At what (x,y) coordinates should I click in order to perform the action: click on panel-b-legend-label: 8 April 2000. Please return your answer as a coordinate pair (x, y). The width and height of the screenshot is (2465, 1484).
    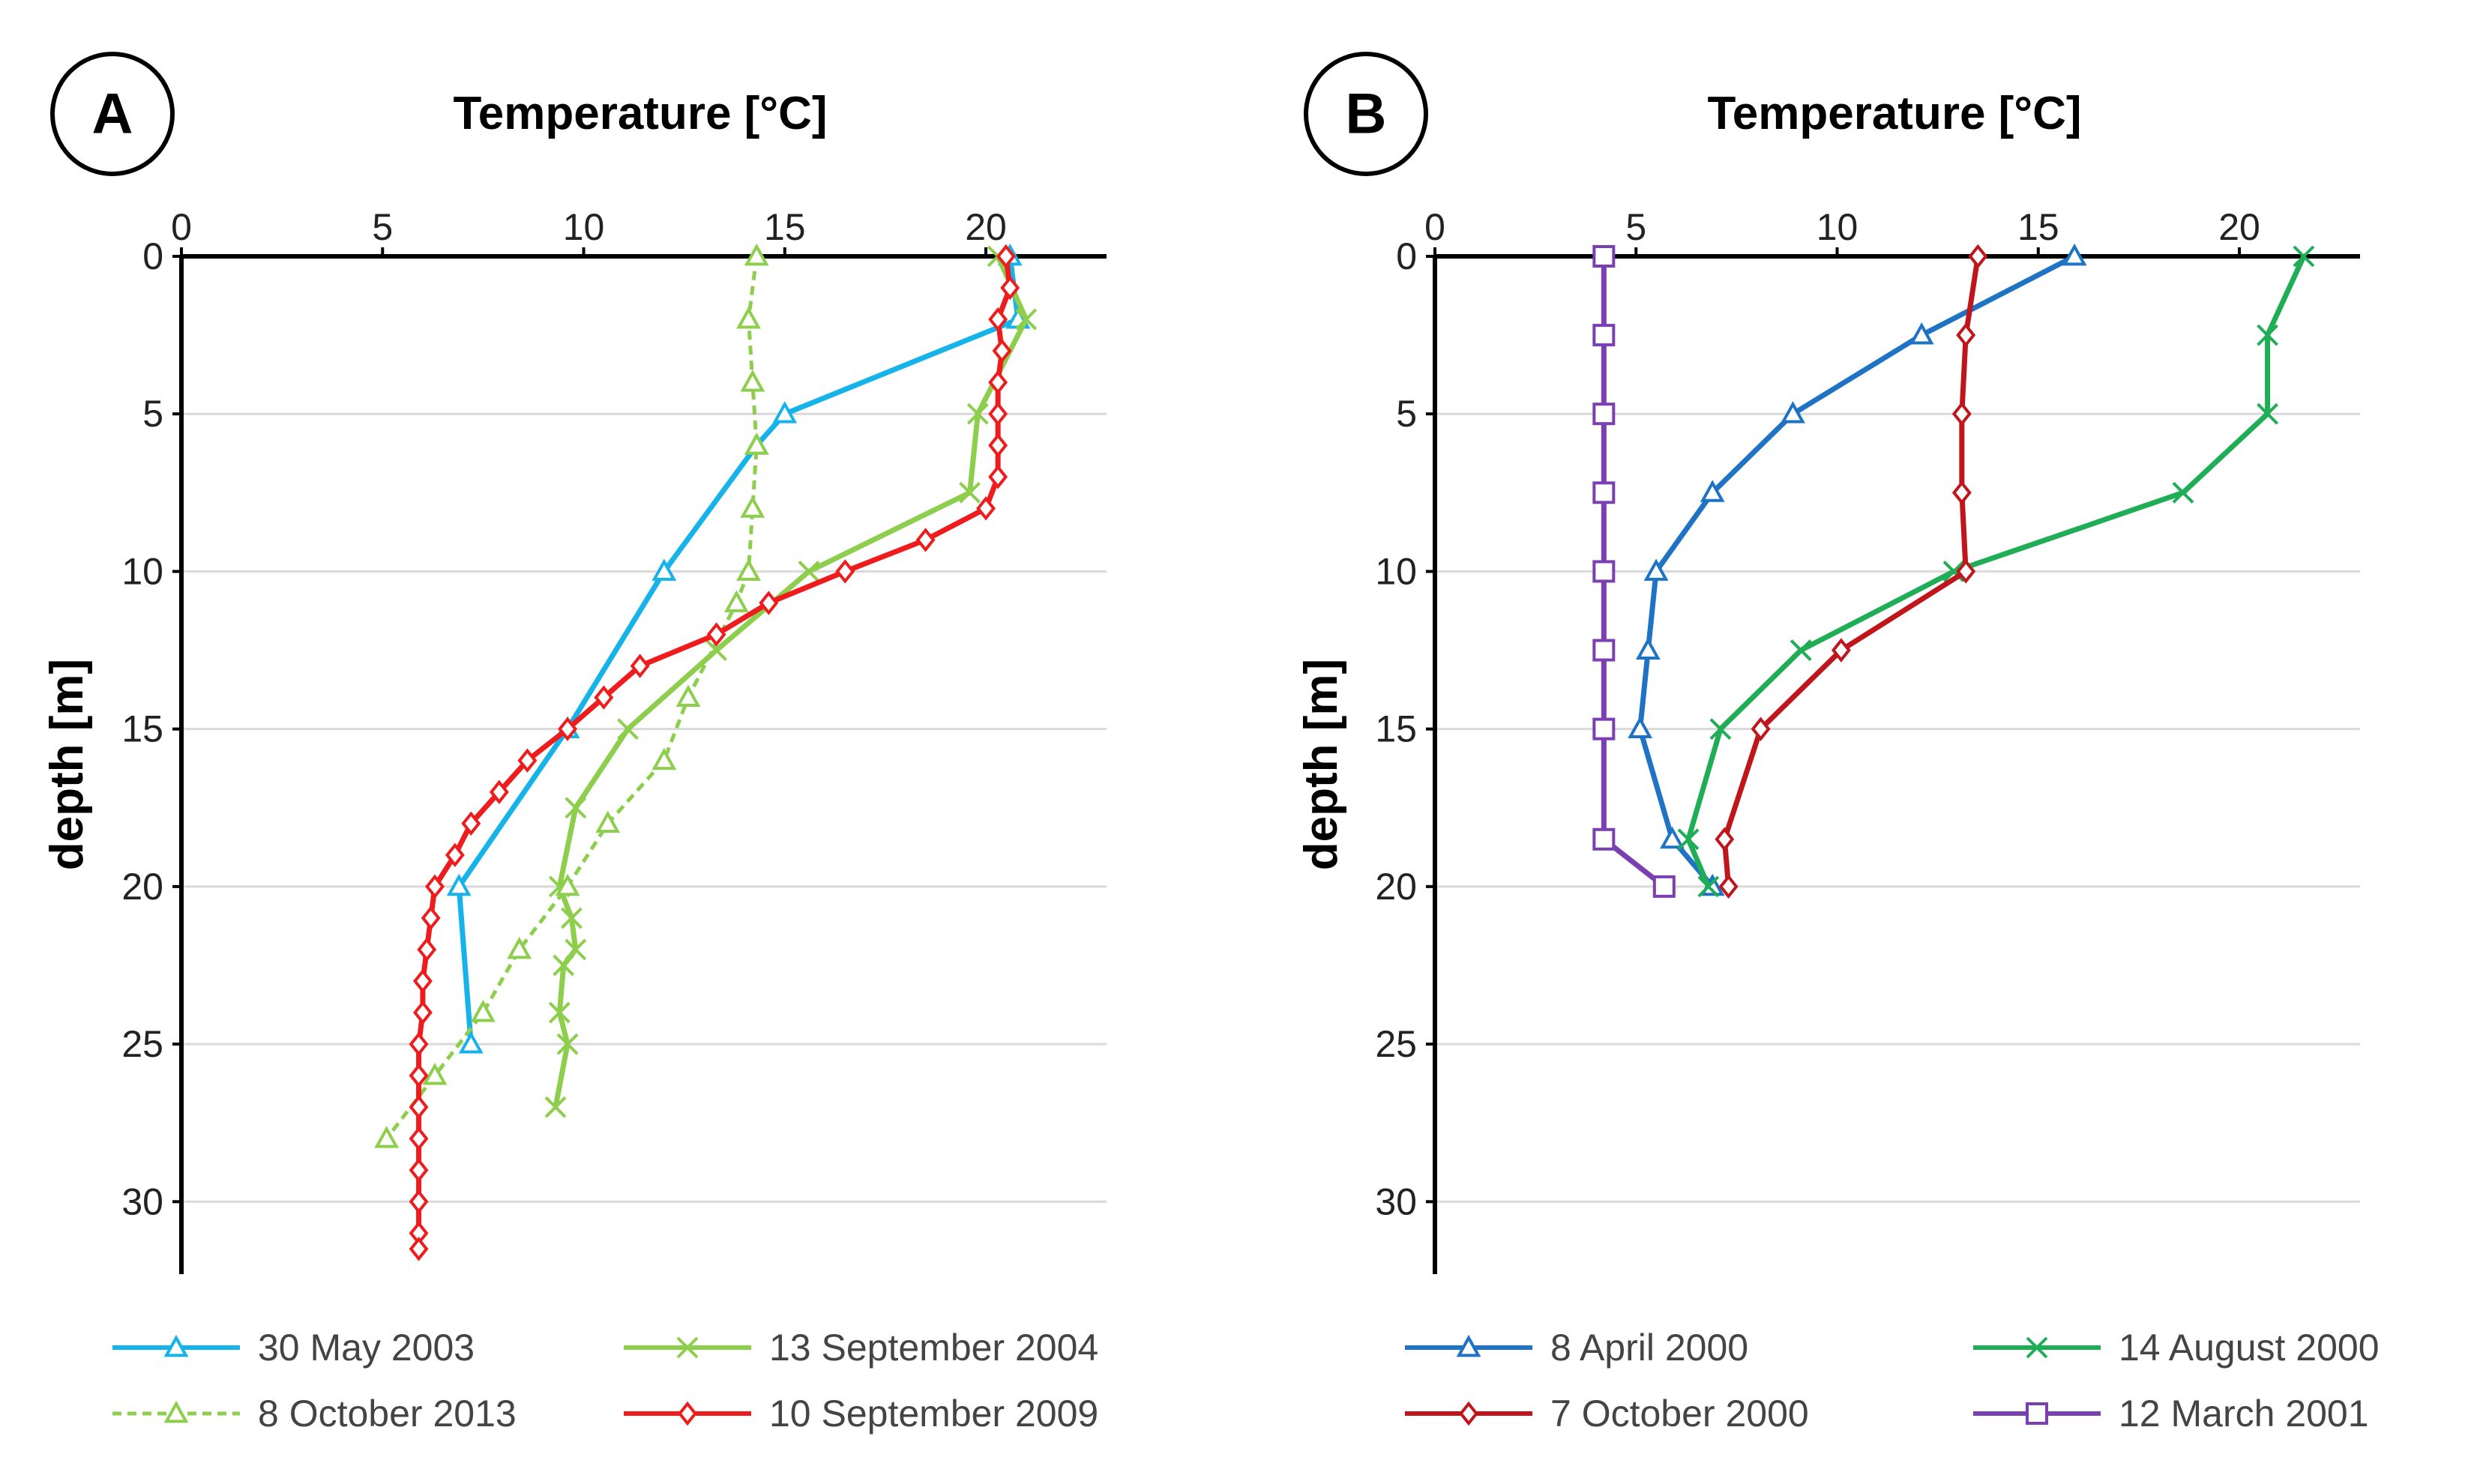
    Looking at the image, I should click on (1649, 1348).